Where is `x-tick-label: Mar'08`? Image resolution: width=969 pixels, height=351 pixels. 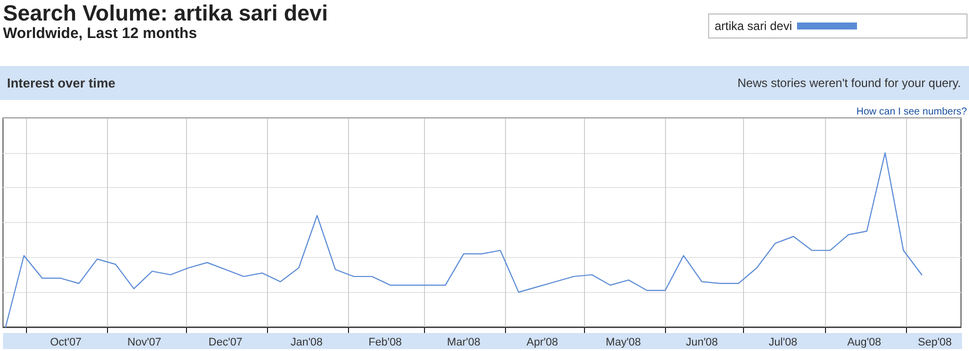
x-tick-label: Mar'08 is located at coordinates (463, 342).